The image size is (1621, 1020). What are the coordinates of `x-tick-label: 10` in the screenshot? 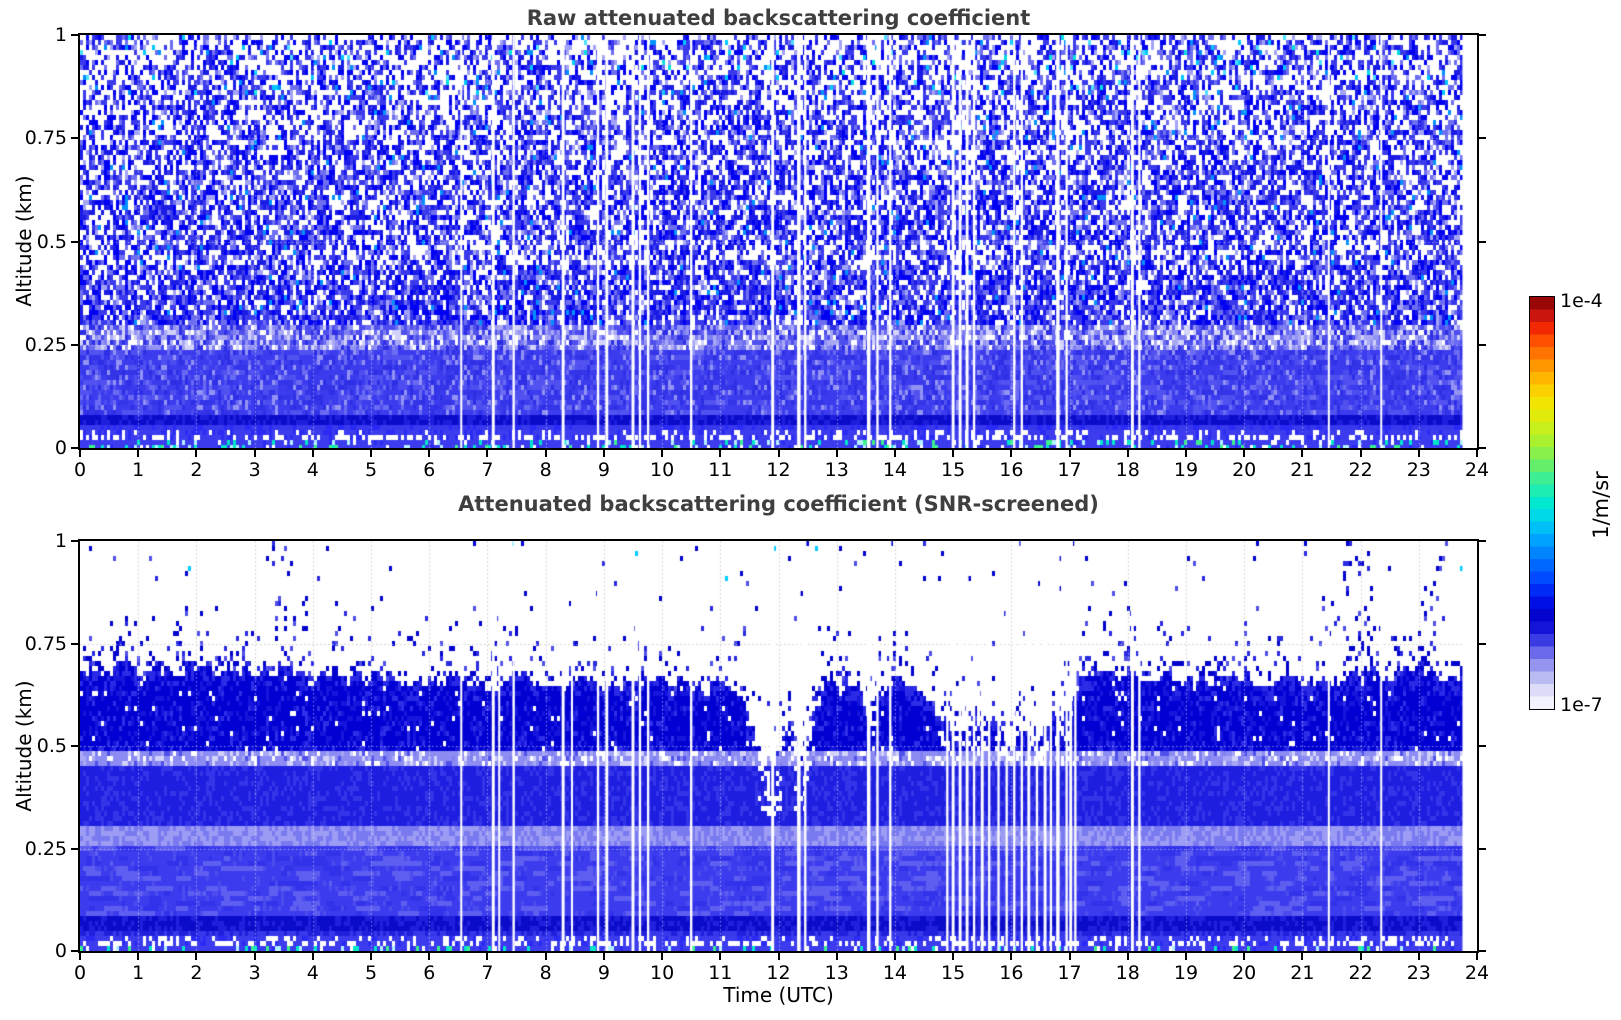 It's located at (662, 470).